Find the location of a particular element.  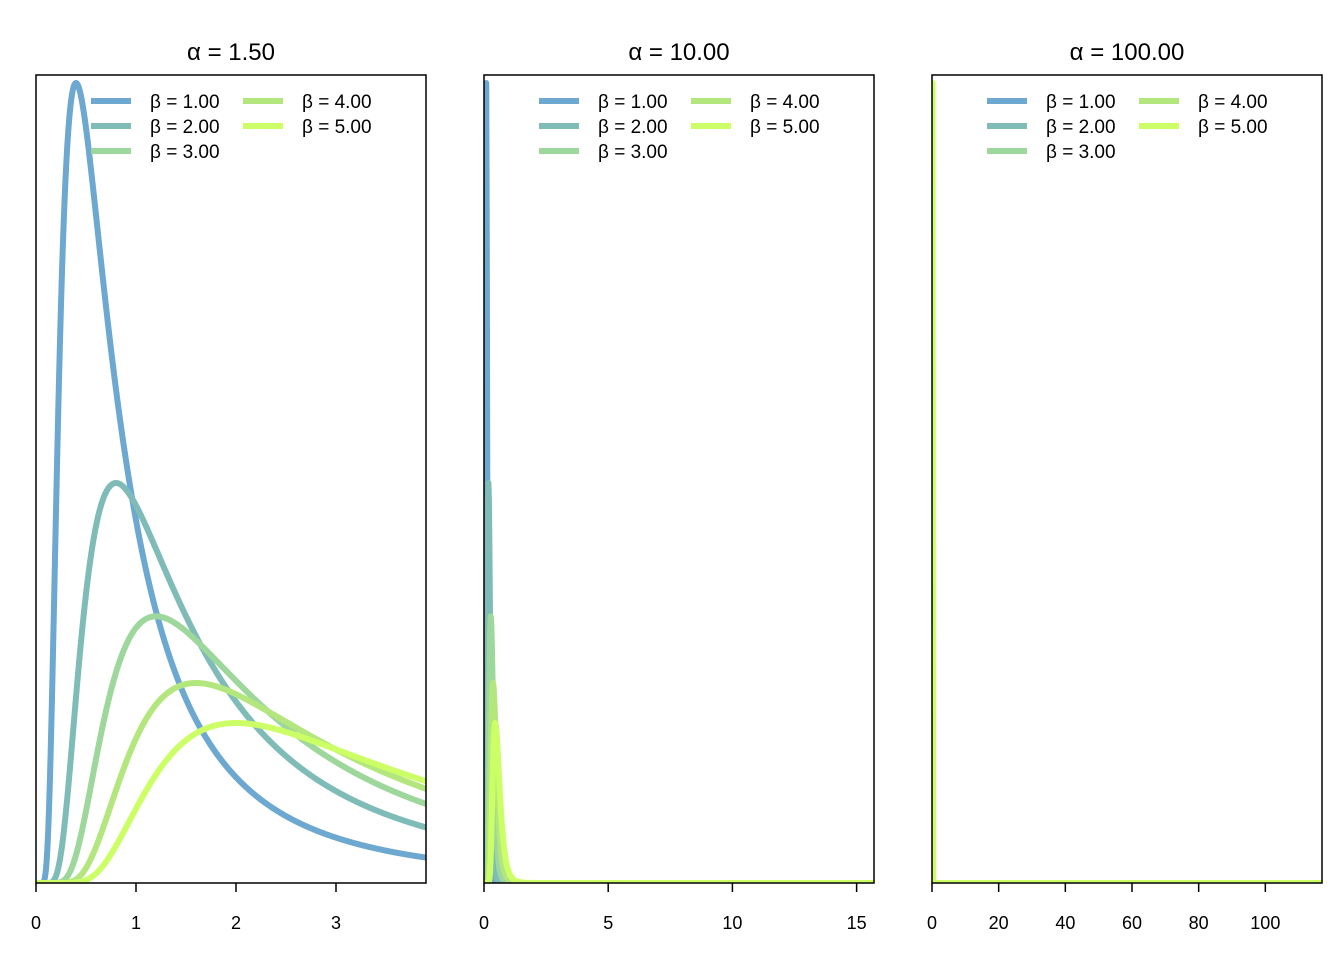

x-tick-label: 3 is located at coordinates (336, 923).